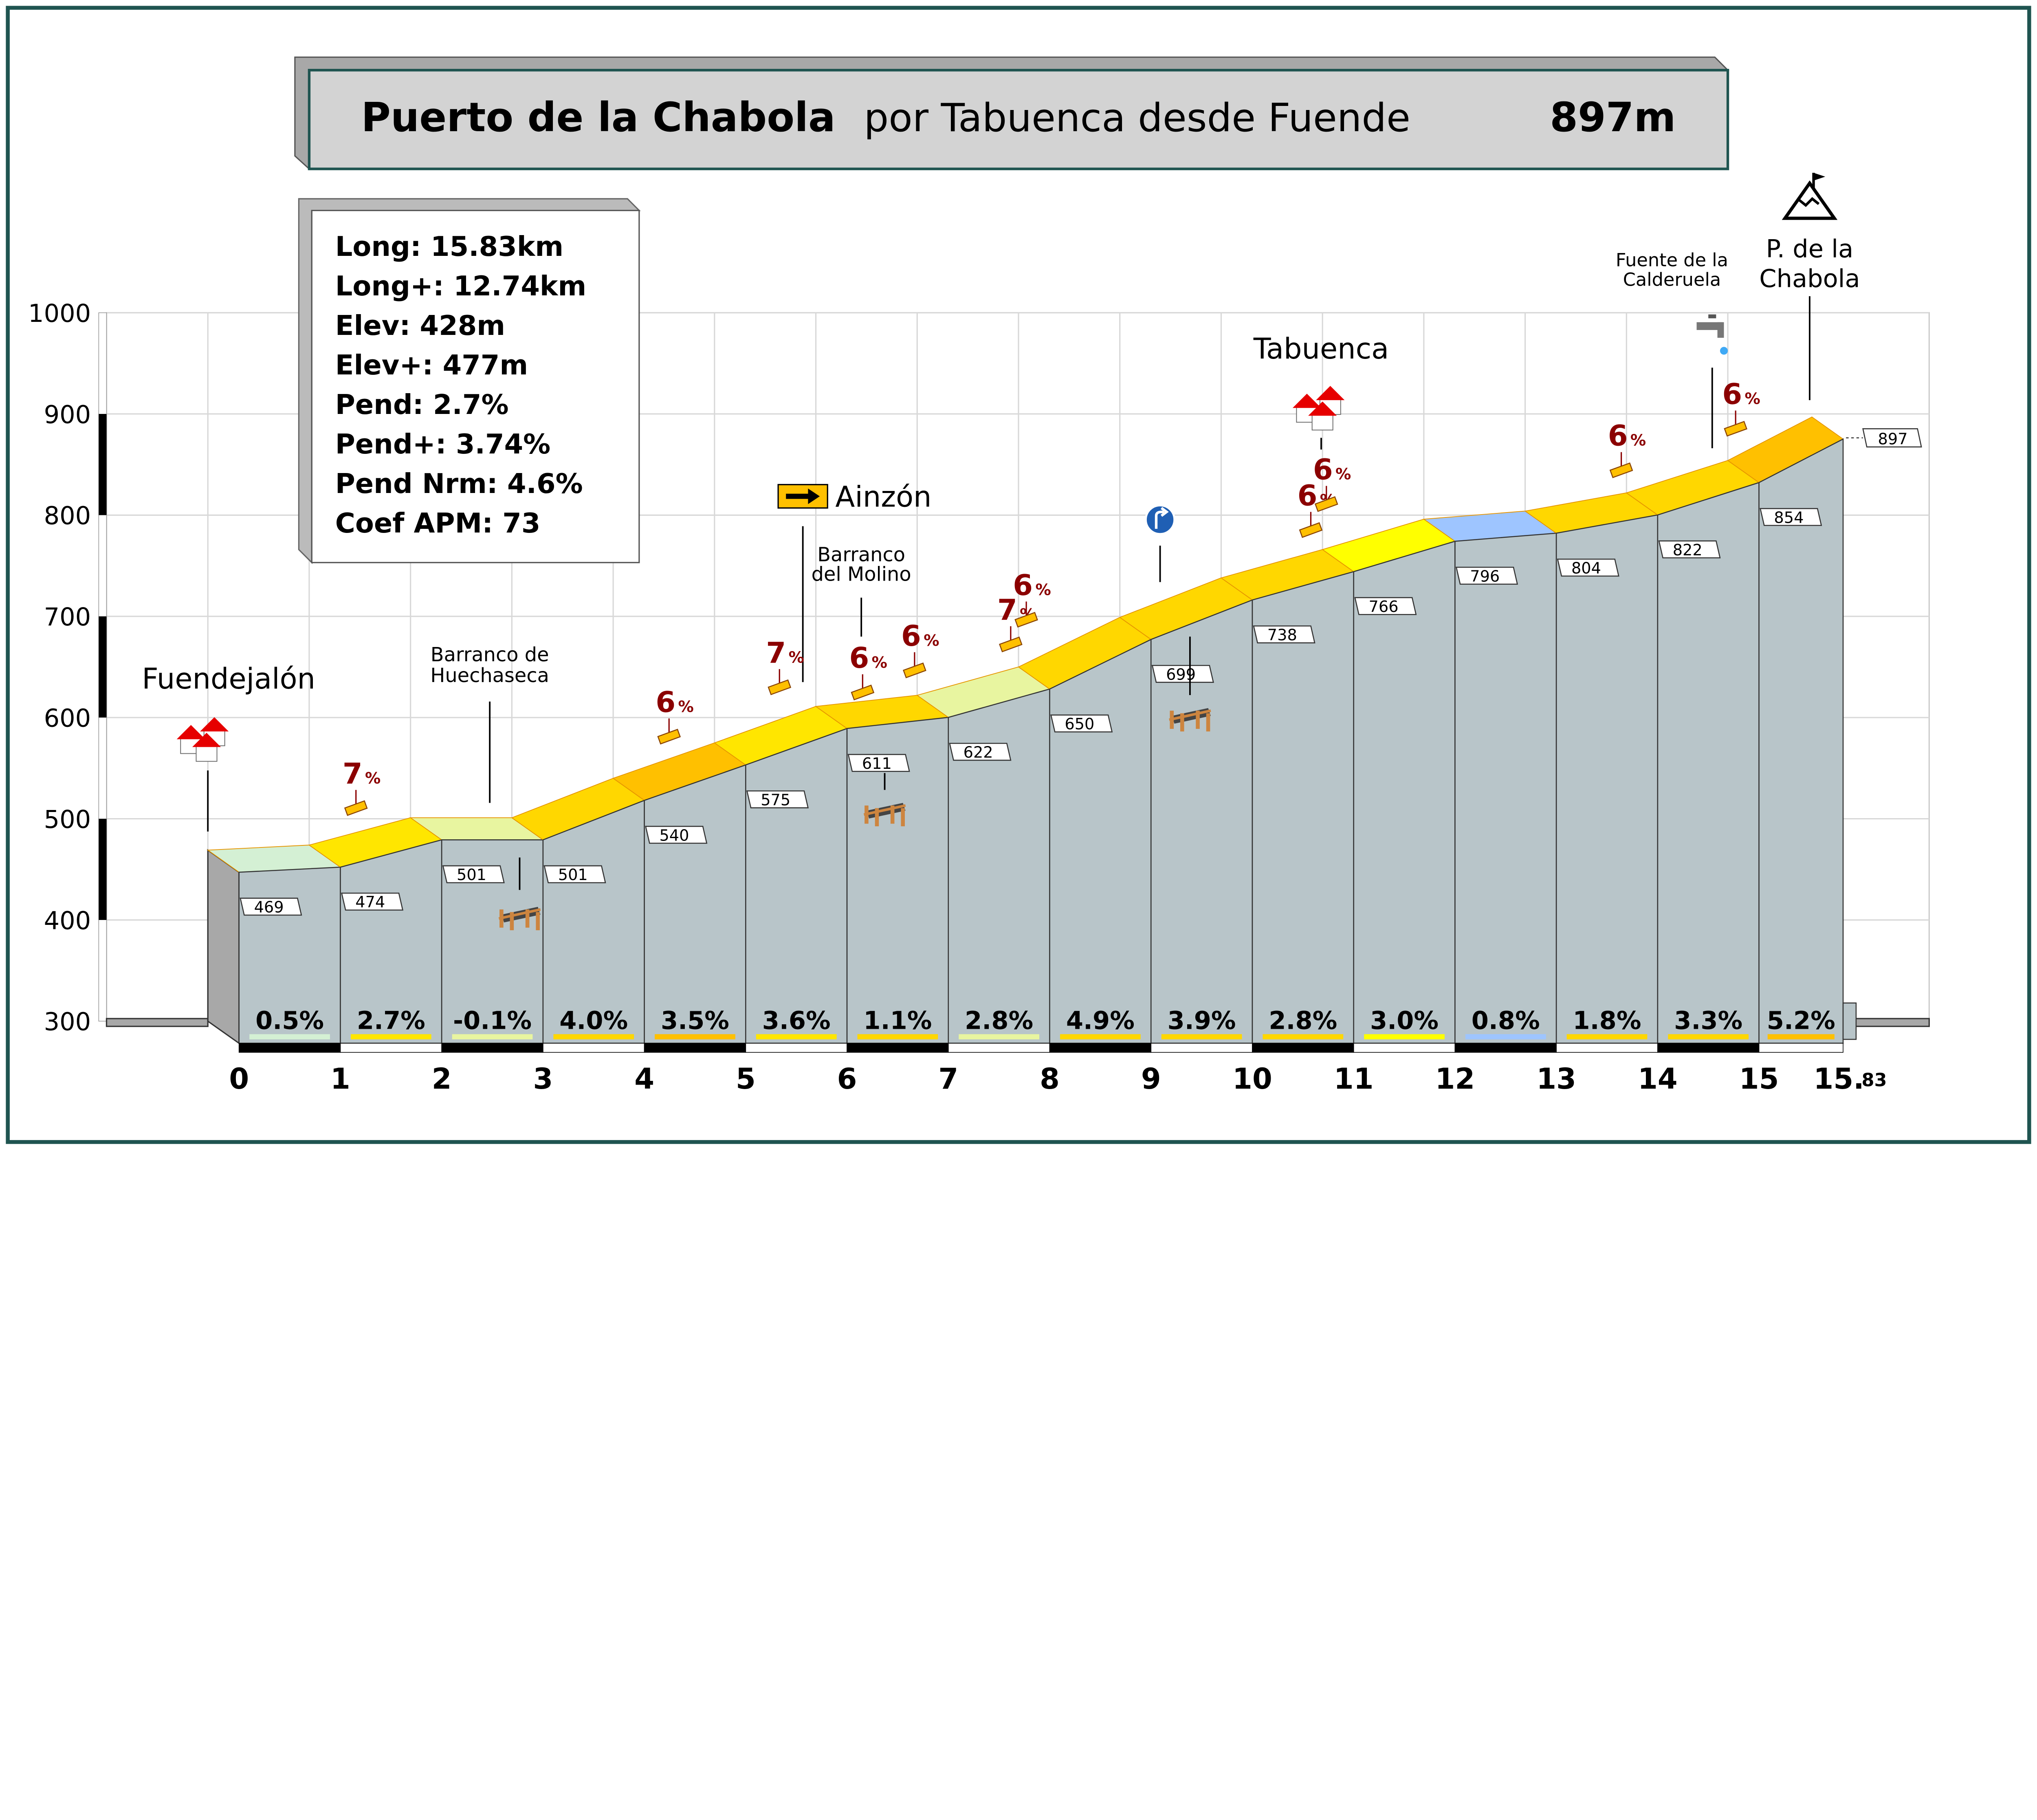 The image size is (2037, 1820). Describe the element at coordinates (1137, 118) in the screenshot. I see `title-subtitle: por Tabuenca desde Fuende` at that location.